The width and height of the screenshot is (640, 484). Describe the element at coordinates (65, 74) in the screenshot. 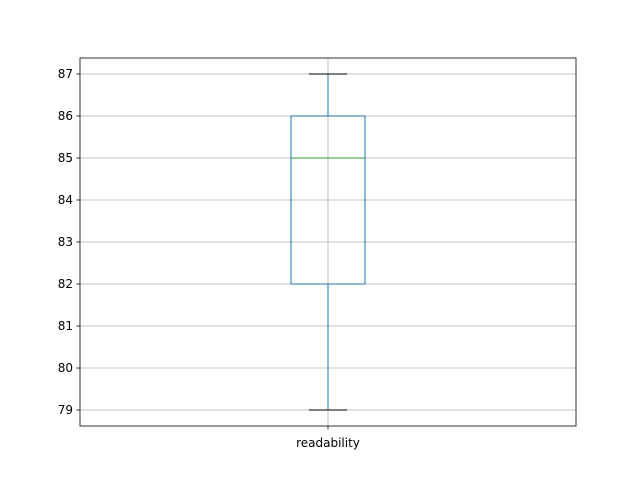

I see `y-tick-label: 87` at that location.